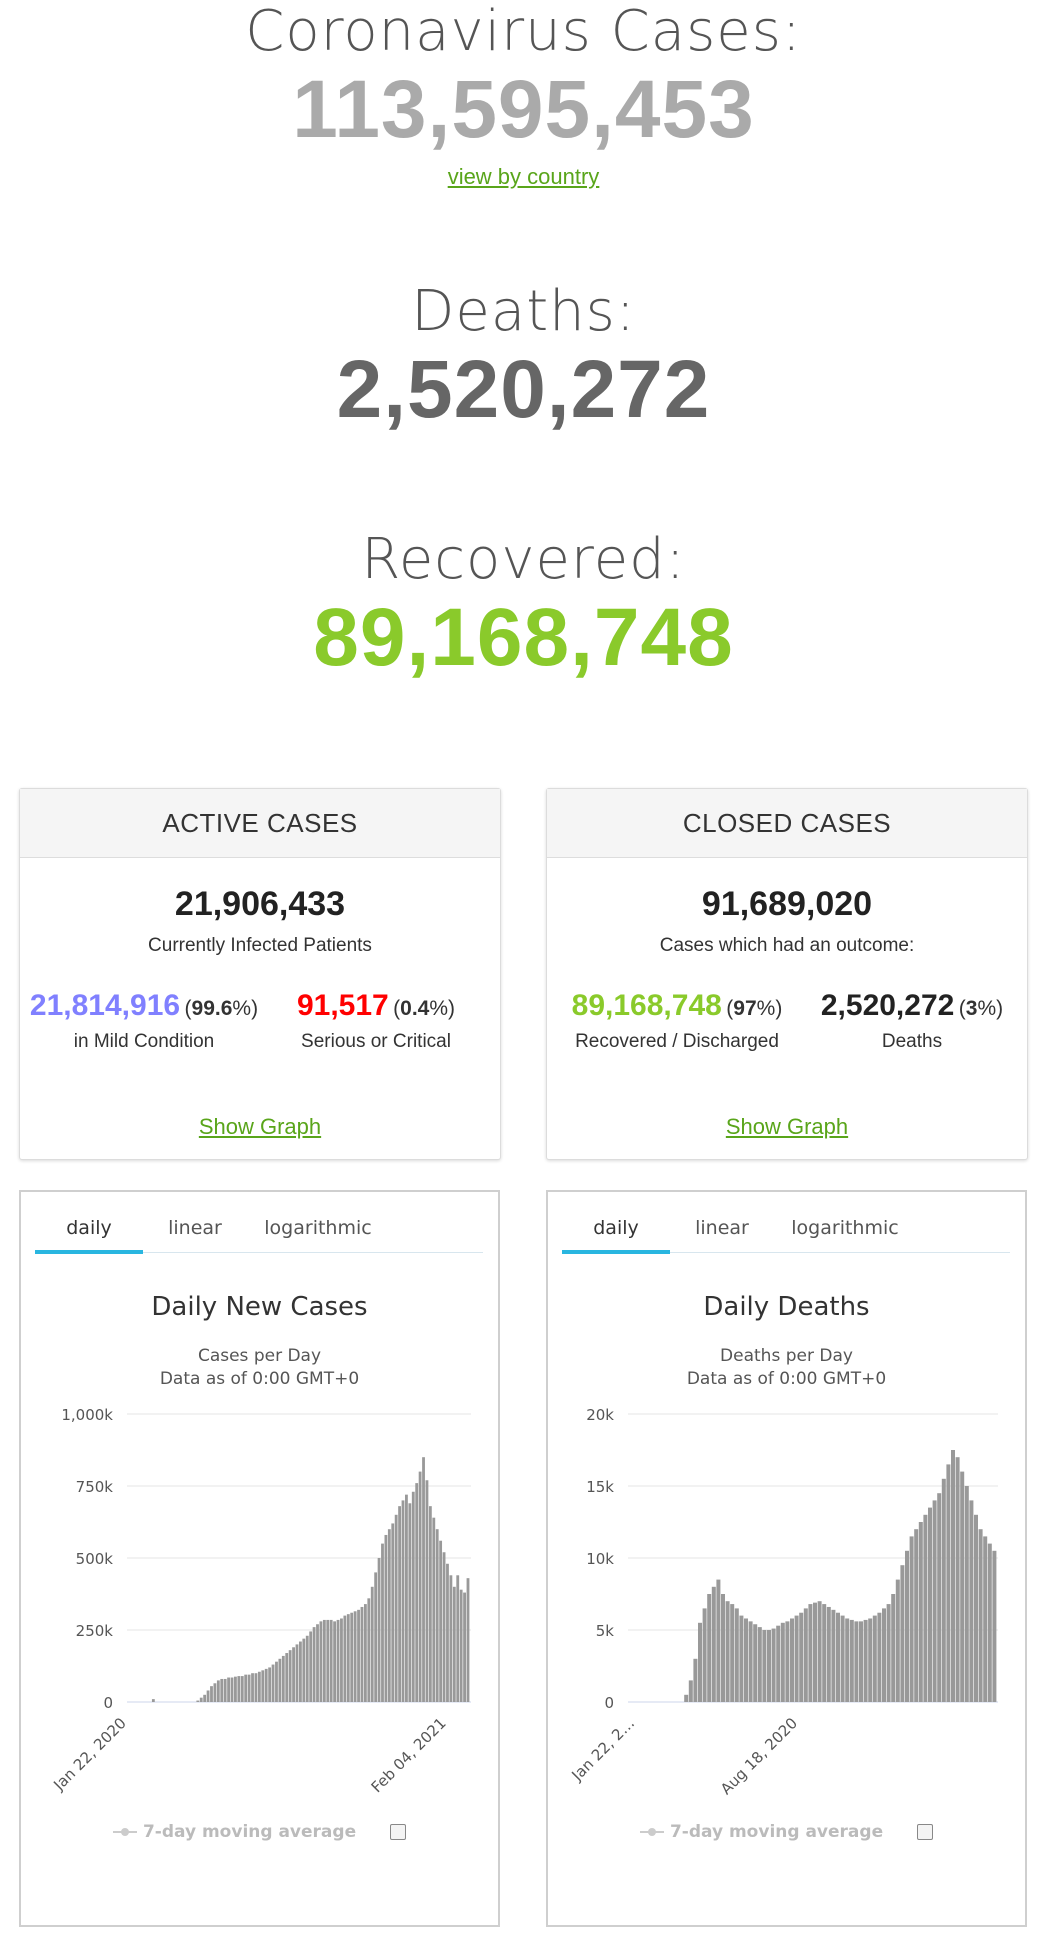  What do you see at coordinates (912, 1021) in the screenshot?
I see `closed-deaths-stat: 2,520,272 (3%) Deaths` at bounding box center [912, 1021].